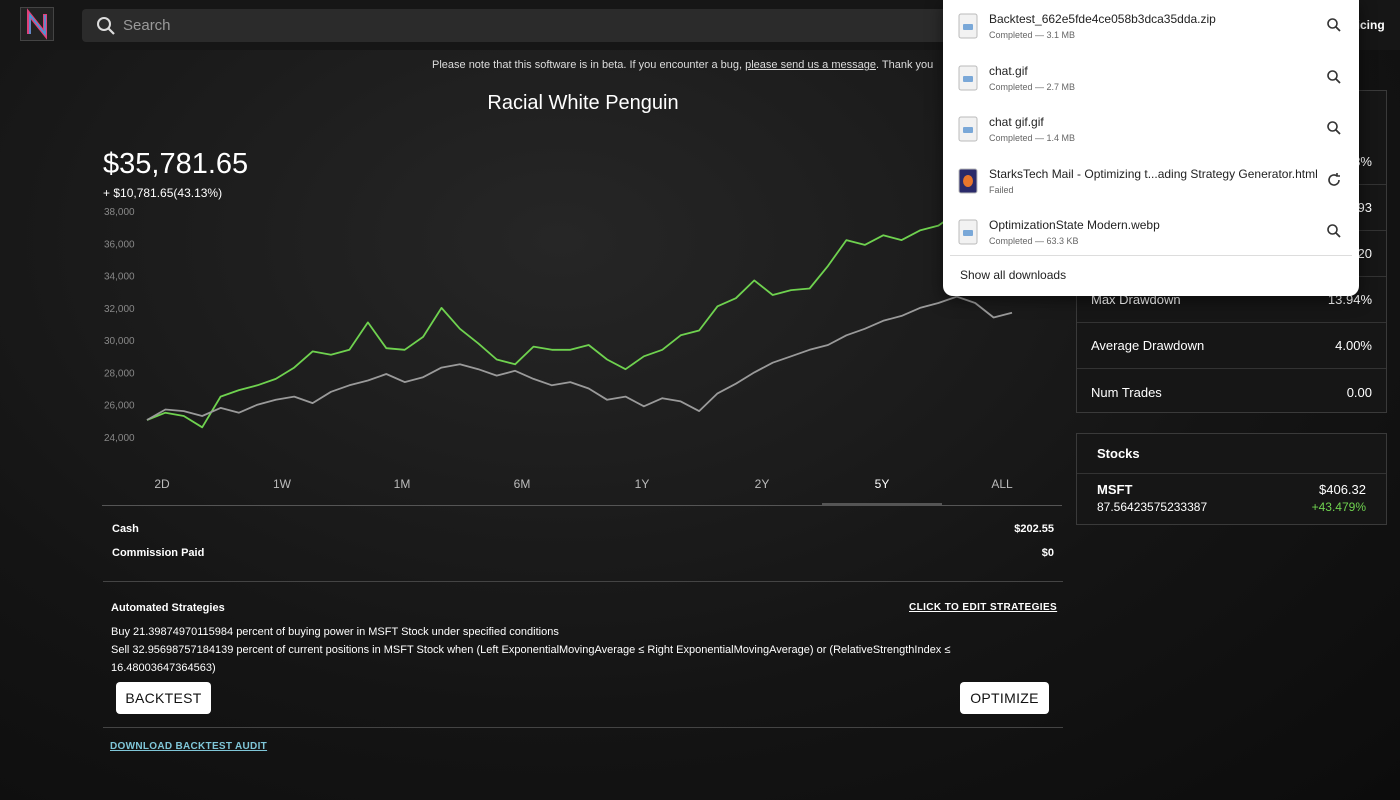  I want to click on notice-tail: . Thank you, so click(904, 65).